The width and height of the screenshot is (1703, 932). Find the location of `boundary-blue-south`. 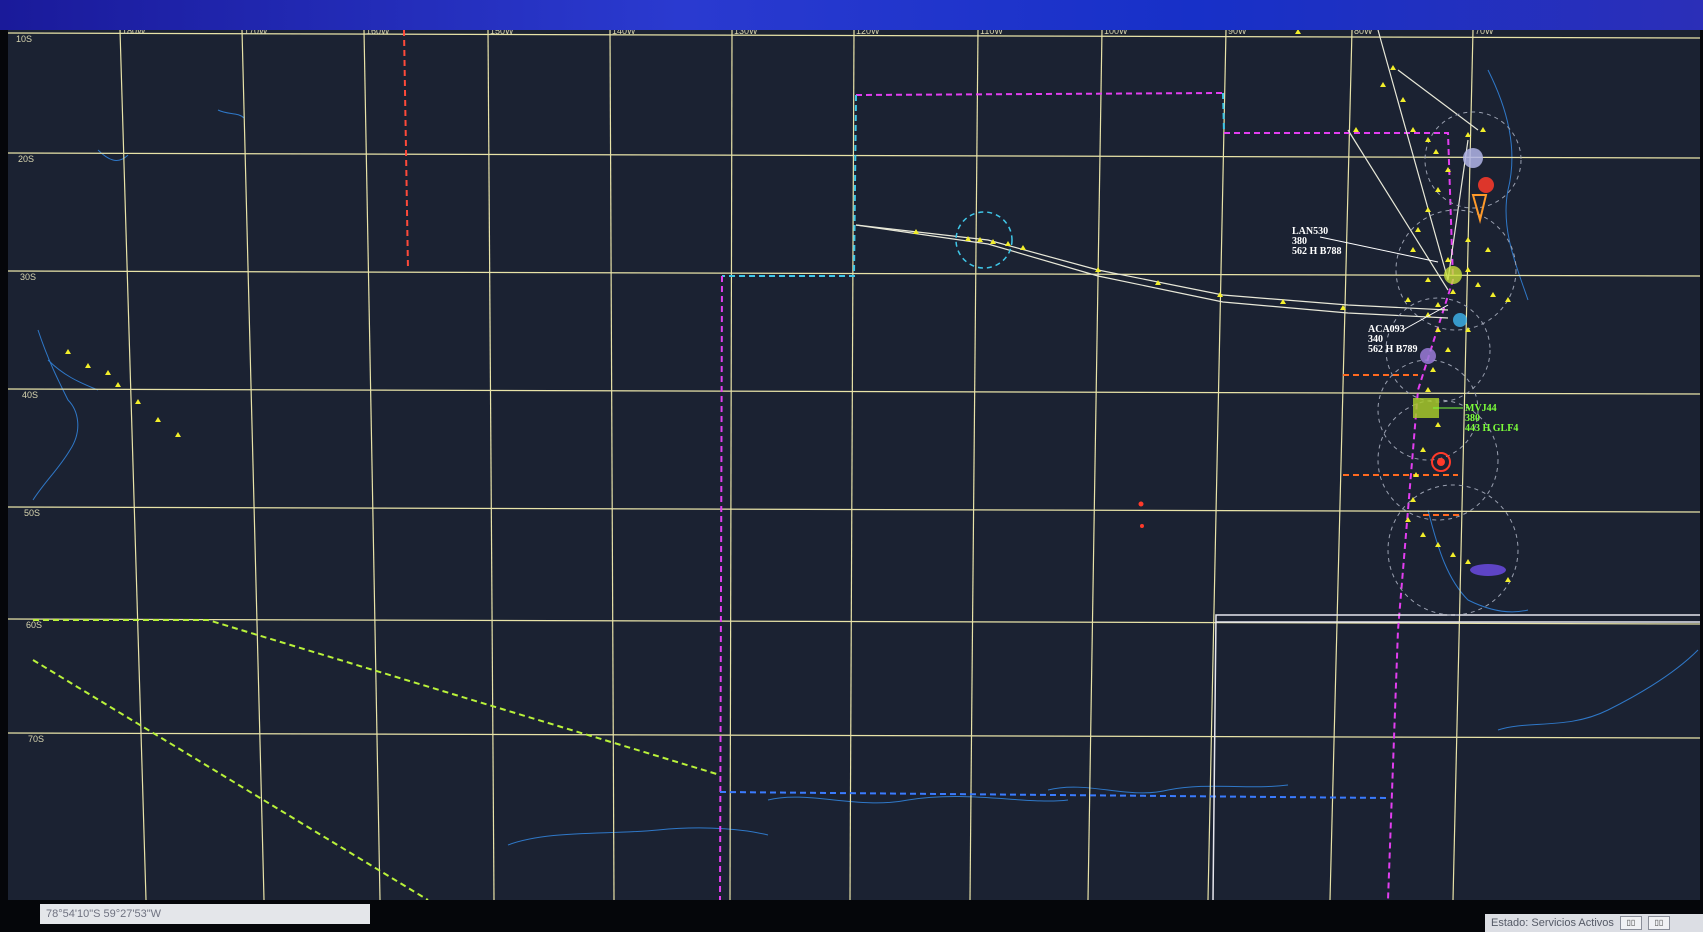

boundary-blue-south is located at coordinates (1054, 795).